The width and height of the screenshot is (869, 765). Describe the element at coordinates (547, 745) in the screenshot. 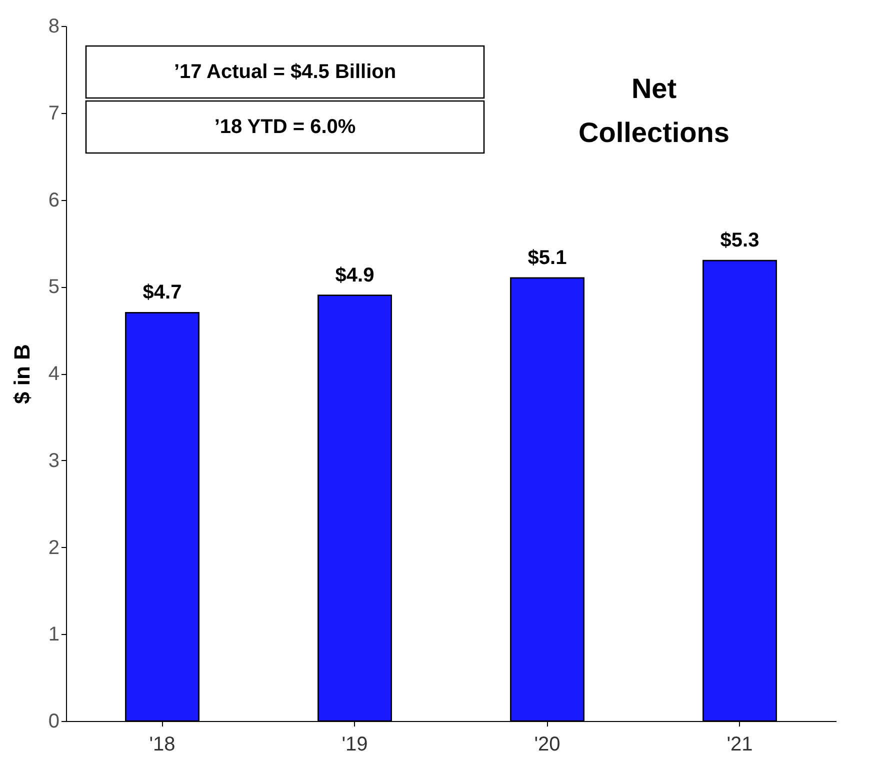

I see `x-tick-label: '20` at that location.